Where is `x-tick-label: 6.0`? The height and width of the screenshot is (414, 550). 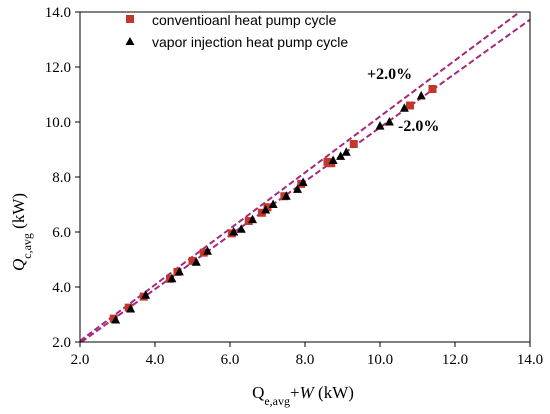
x-tick-label: 6.0 is located at coordinates (230, 360).